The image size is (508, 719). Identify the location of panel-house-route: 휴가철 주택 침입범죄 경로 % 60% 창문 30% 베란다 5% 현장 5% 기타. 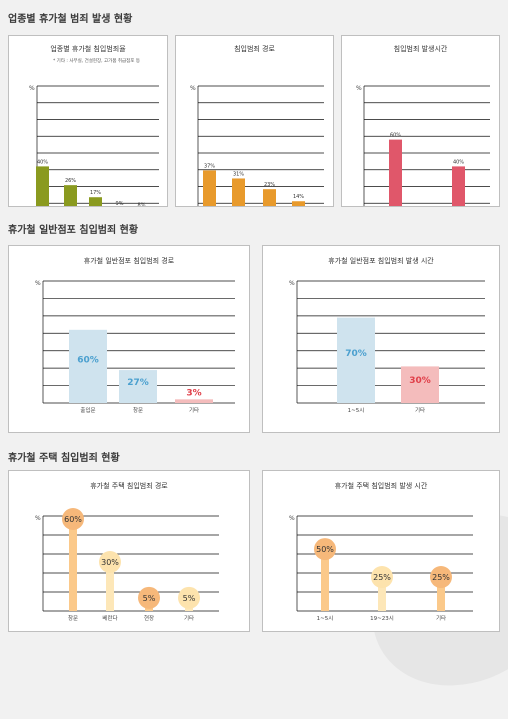
(129, 551).